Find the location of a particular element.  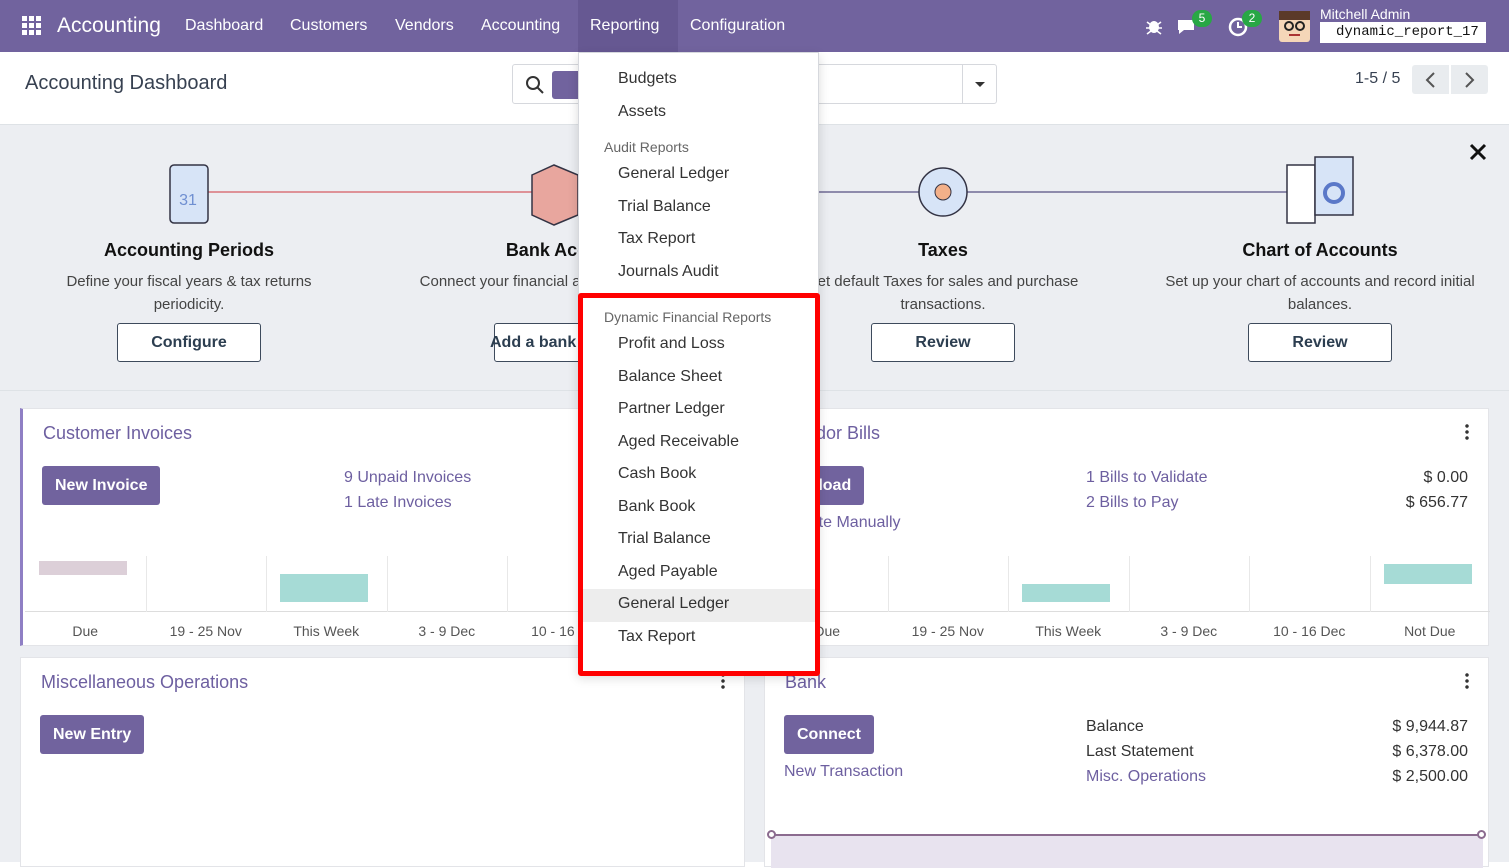

close-button is located at coordinates (1478, 152).